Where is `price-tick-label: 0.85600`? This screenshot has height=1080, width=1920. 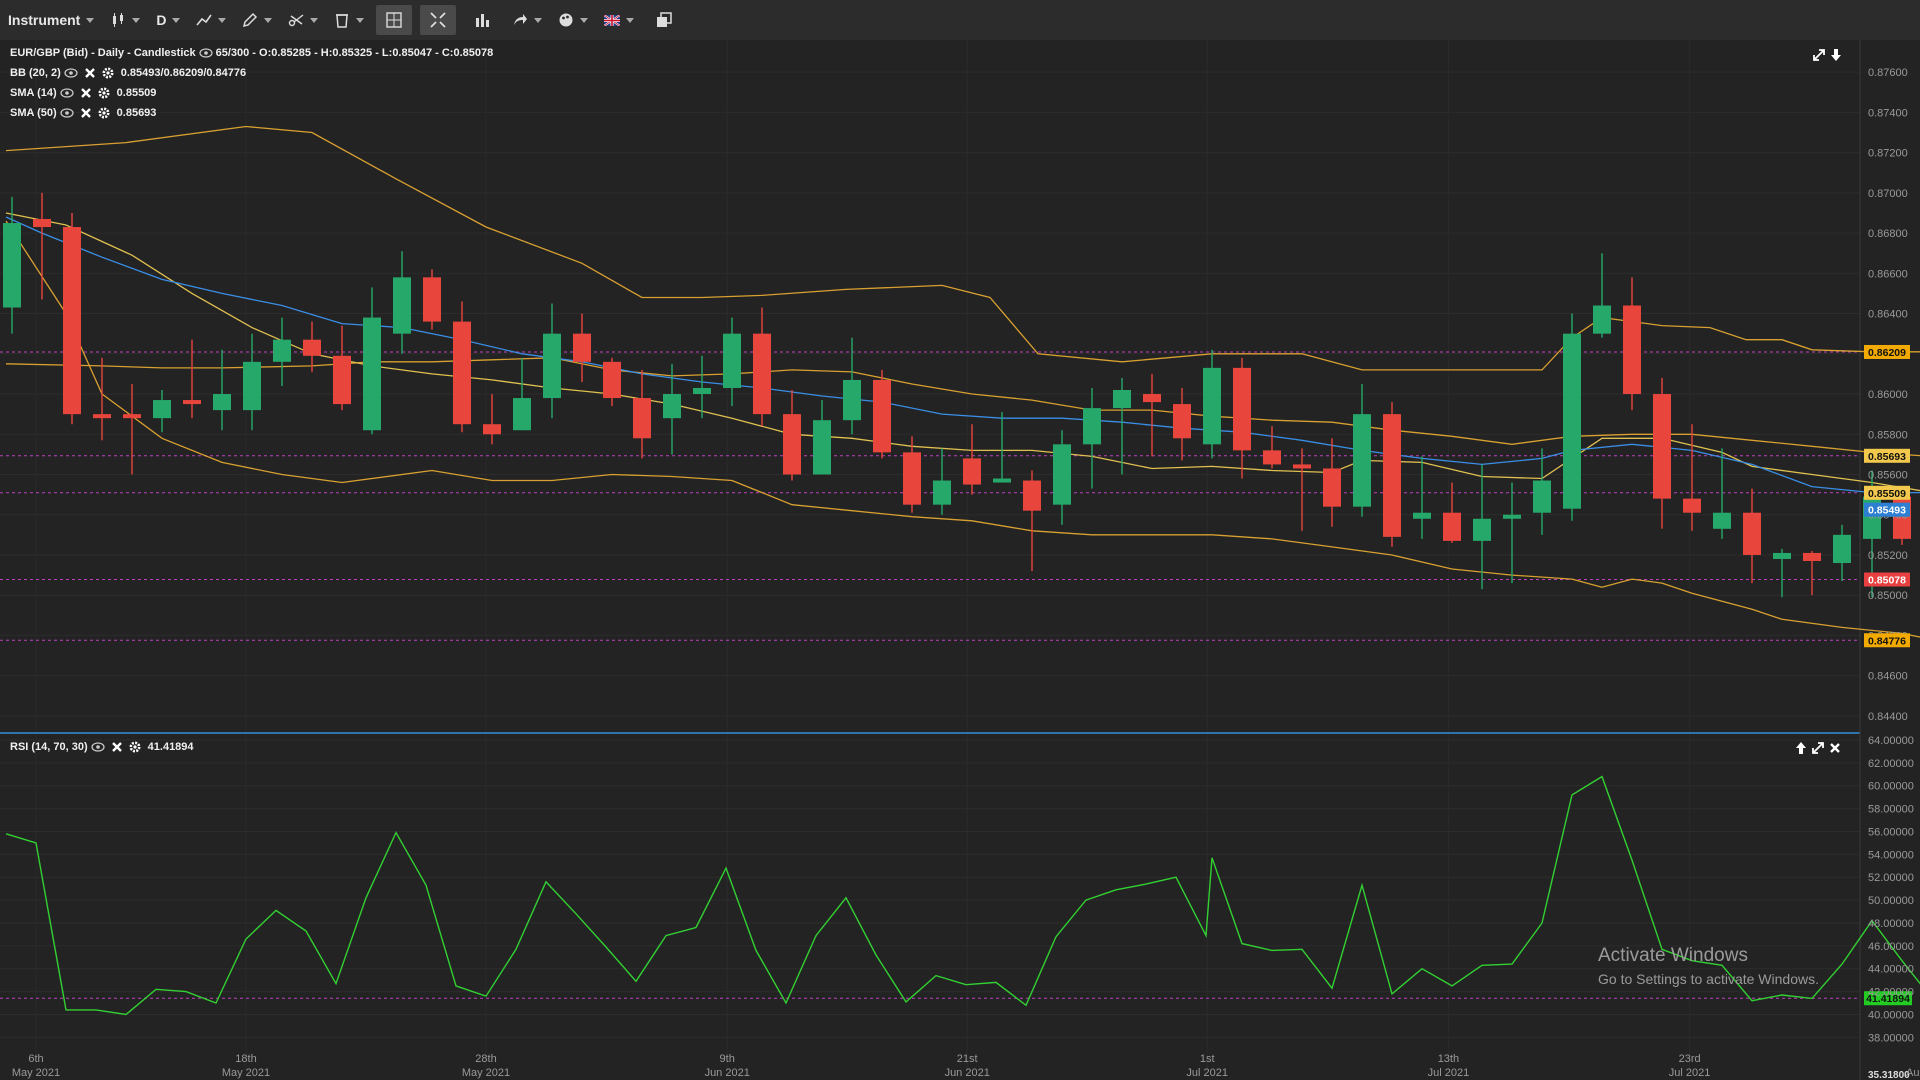 price-tick-label: 0.85600 is located at coordinates (1888, 475).